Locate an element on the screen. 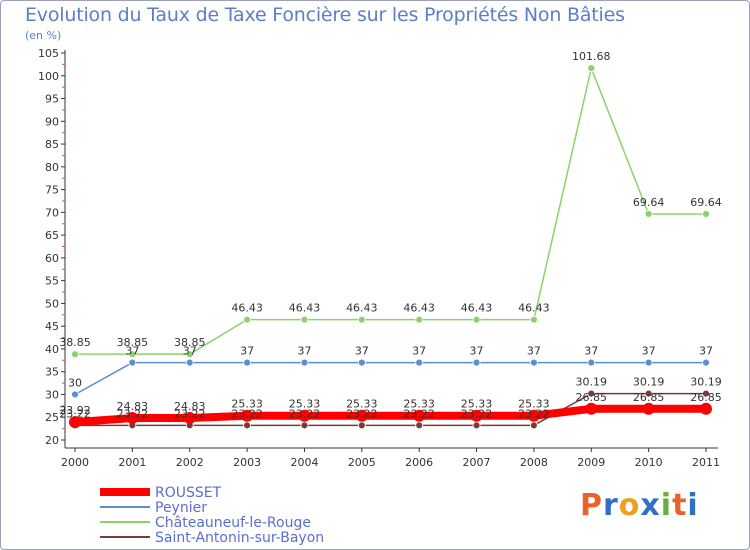  x-tick-label: 2006 is located at coordinates (419, 462).